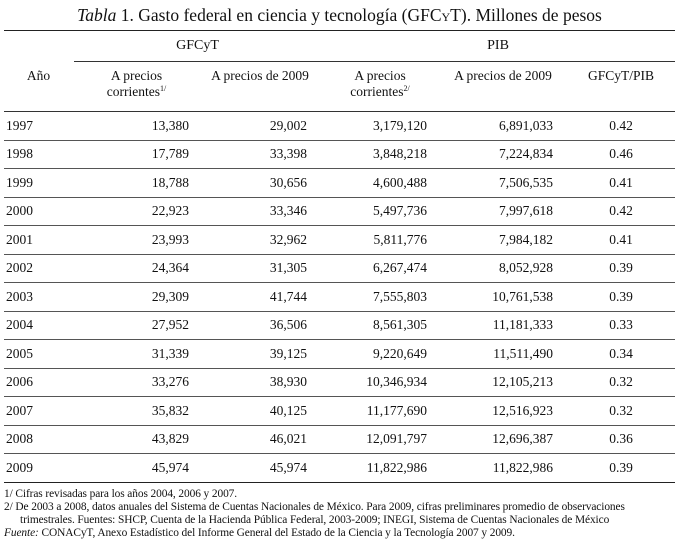 The image size is (679, 557). I want to click on footnote-ref-2: 2/, so click(406, 88).